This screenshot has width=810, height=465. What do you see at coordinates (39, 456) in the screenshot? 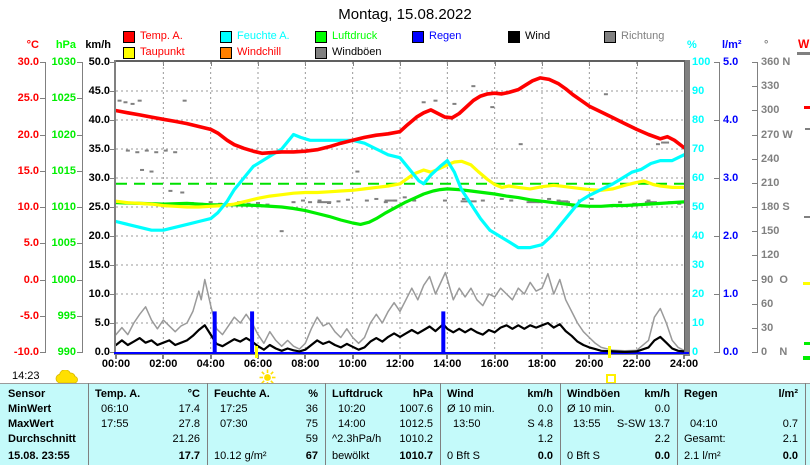
I see `table-row-label: 15.08. 23:55` at bounding box center [39, 456].